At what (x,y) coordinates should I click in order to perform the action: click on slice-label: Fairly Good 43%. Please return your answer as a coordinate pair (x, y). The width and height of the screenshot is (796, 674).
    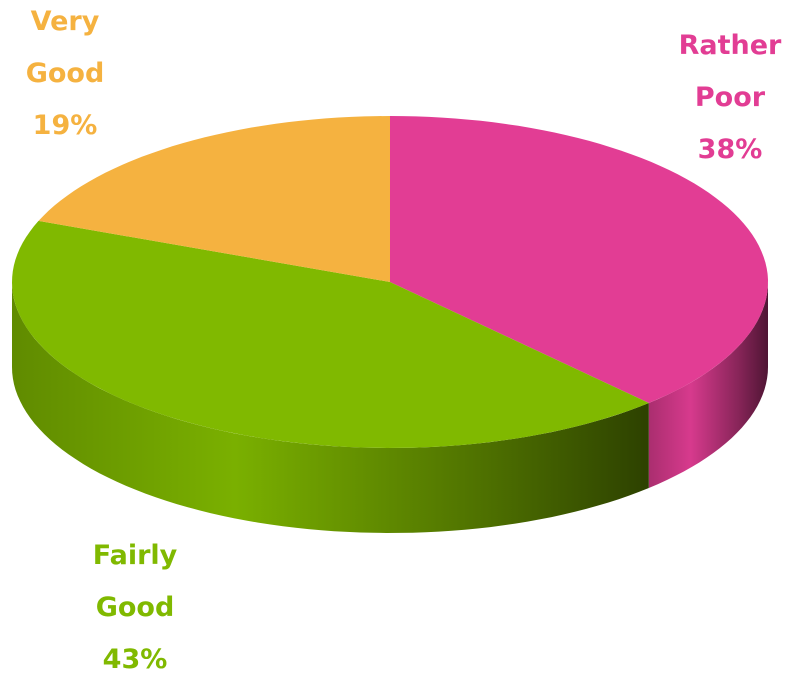
    Looking at the image, I should click on (135, 602).